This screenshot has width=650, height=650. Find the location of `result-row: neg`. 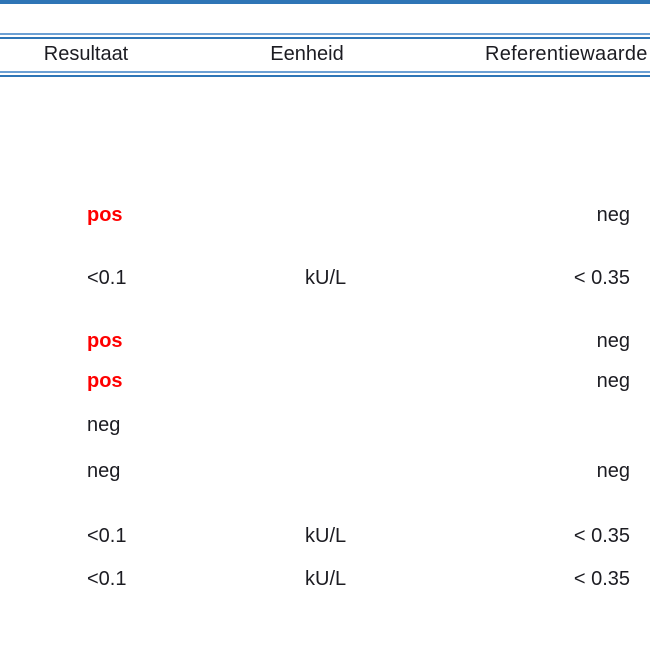

result-row: neg is located at coordinates (325, 425).